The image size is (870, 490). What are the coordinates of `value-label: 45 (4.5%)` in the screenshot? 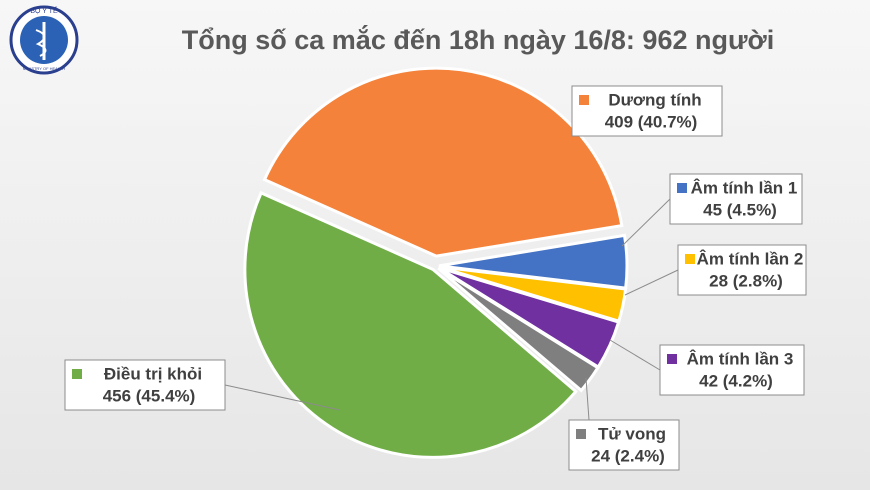 It's located at (740, 209).